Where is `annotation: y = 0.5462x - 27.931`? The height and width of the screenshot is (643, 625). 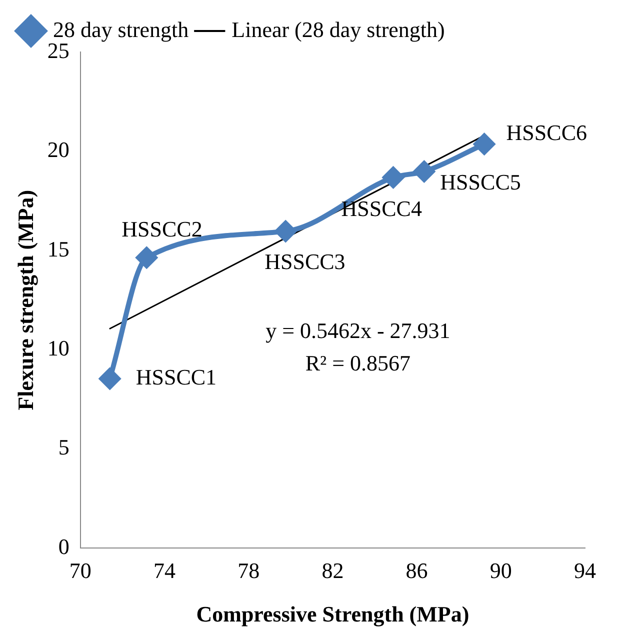
annotation: y = 0.5462x - 27.931 is located at coordinates (358, 331).